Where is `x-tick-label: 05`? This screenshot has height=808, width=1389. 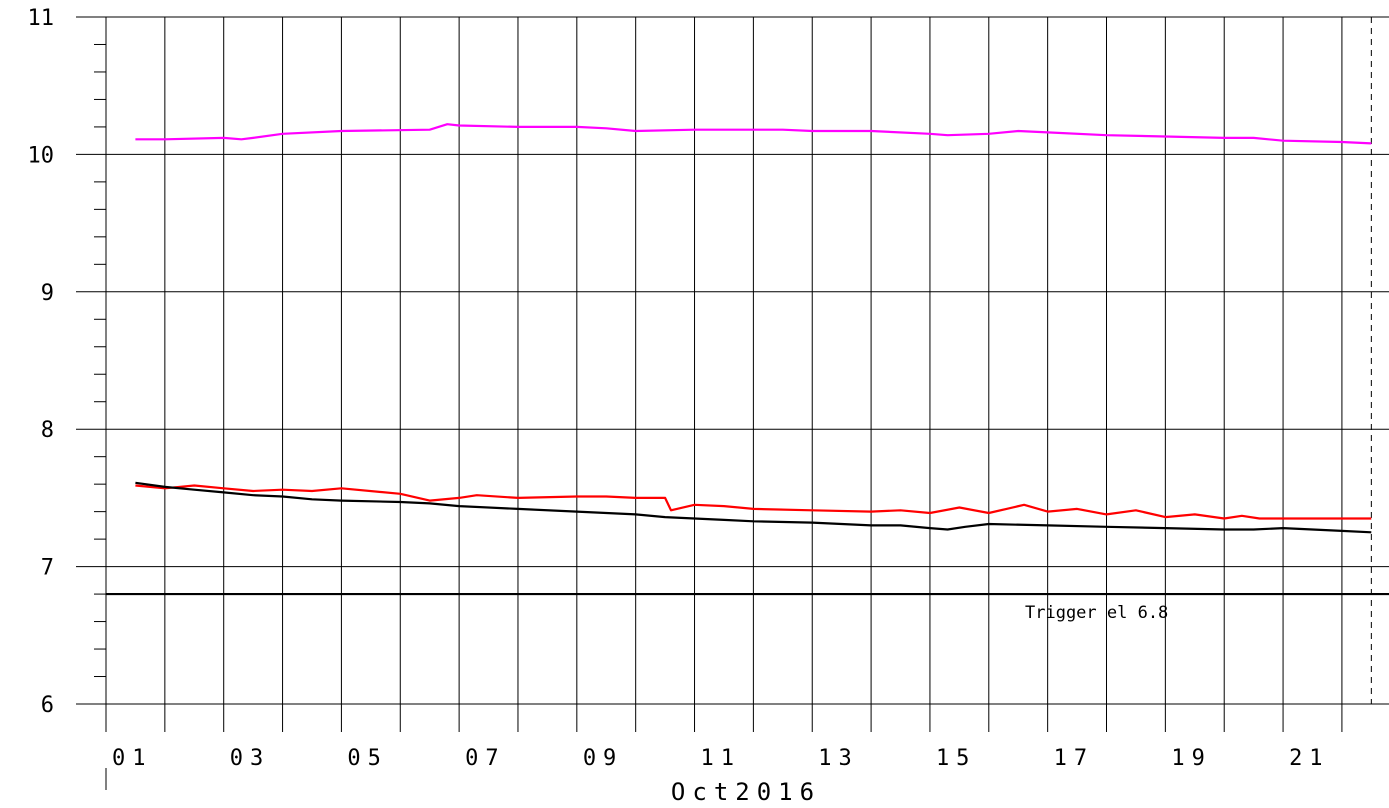 x-tick-label: 05 is located at coordinates (367, 758).